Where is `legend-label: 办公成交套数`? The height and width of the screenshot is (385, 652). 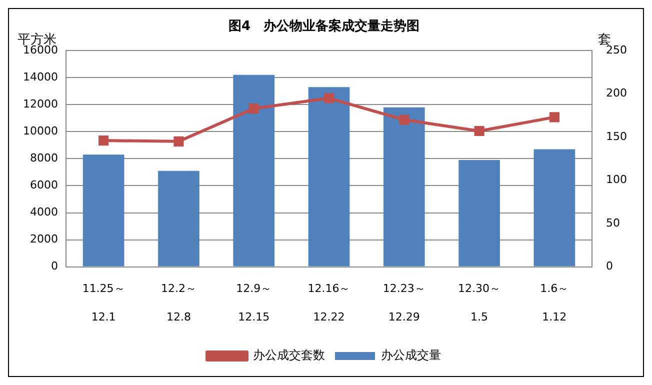 legend-label: 办公成交套数 is located at coordinates (289, 355).